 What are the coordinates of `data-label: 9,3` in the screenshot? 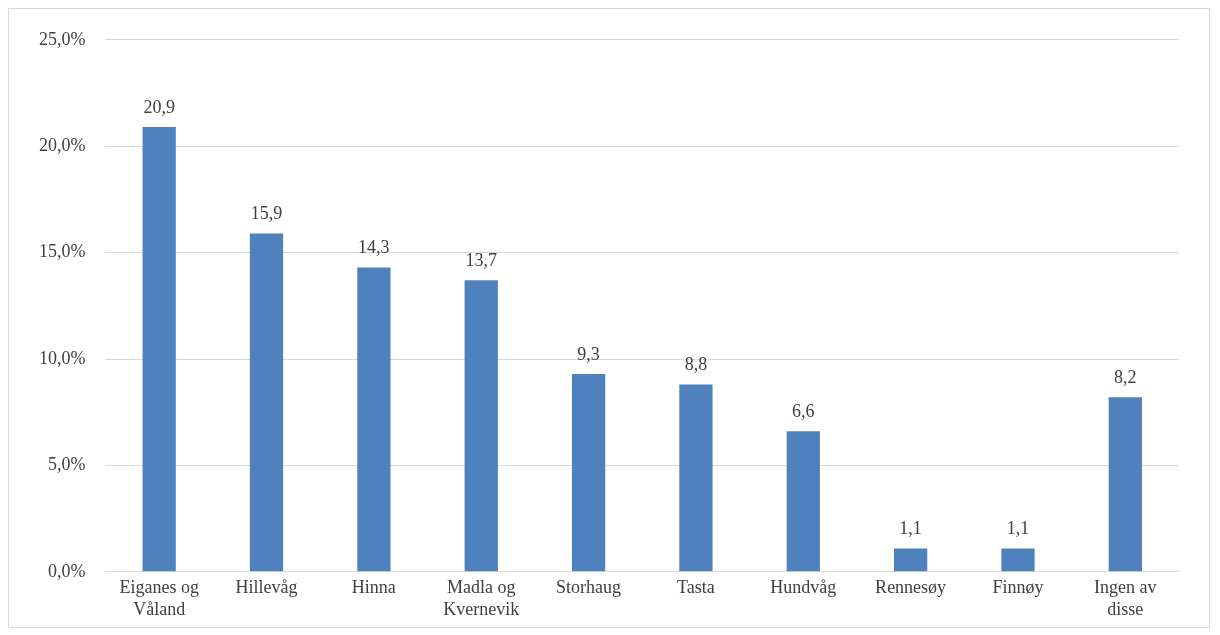 It's located at (588, 353).